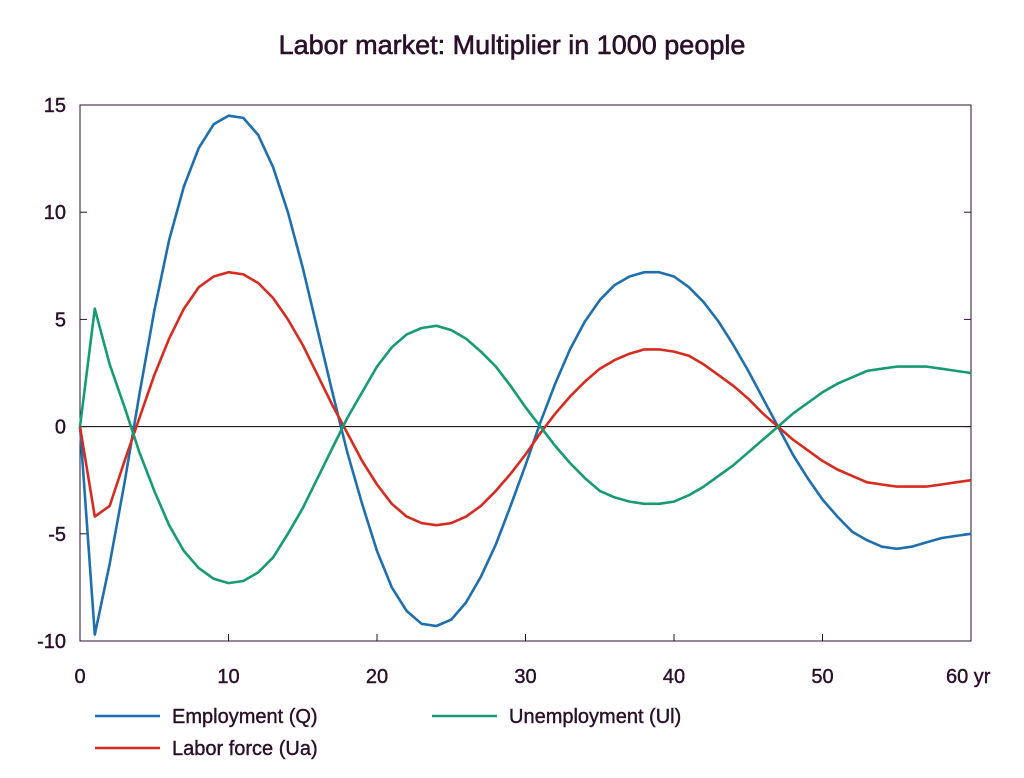 Image resolution: width=1024 pixels, height=778 pixels. What do you see at coordinates (245, 717) in the screenshot?
I see `legend-label: Employment (Q)` at bounding box center [245, 717].